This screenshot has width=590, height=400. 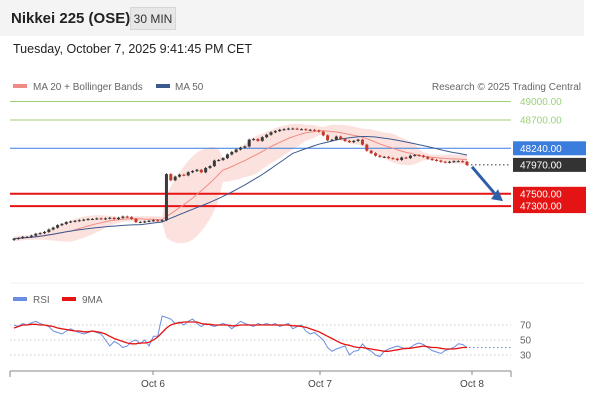 What do you see at coordinates (92, 300) in the screenshot?
I see `rsi-ma-legend-label: 9MA` at bounding box center [92, 300].